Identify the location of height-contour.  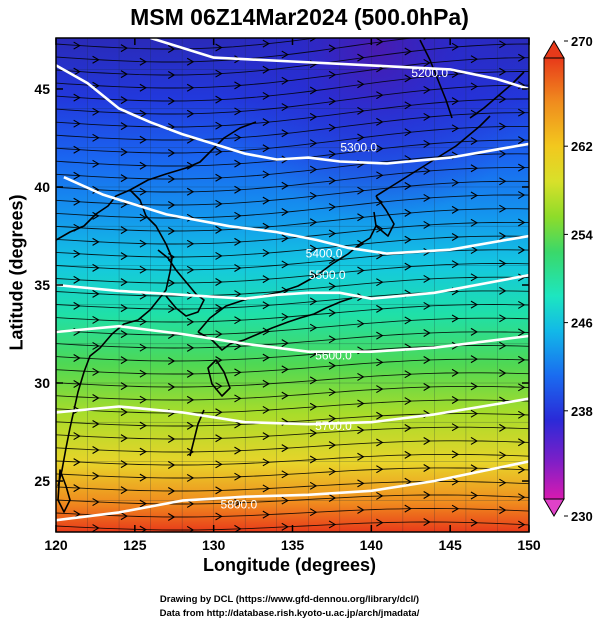
(292, 286).